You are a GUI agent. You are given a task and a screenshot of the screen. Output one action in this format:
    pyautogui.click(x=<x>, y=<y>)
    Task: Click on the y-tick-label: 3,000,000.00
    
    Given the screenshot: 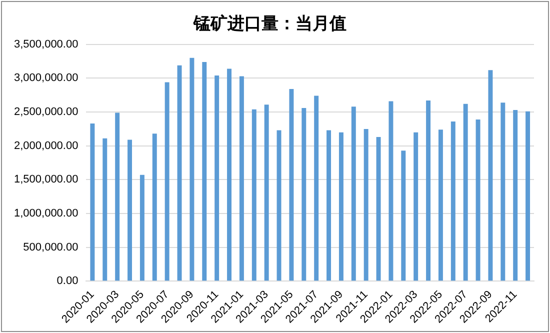 What is the action you would take?
    pyautogui.click(x=46, y=78)
    